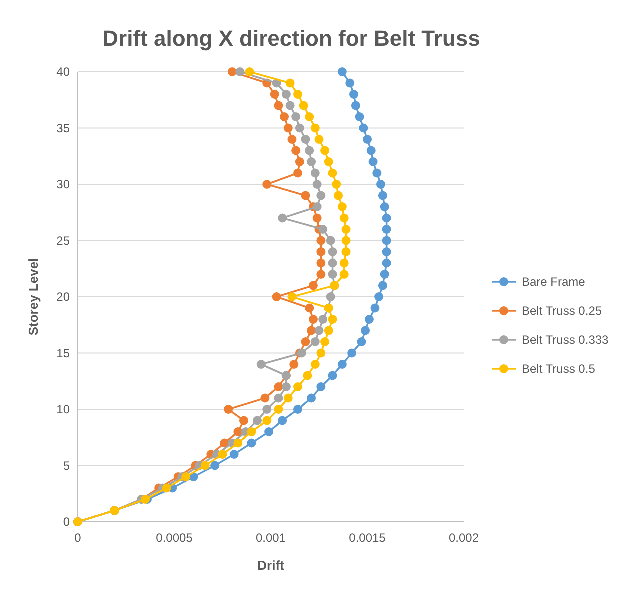  What do you see at coordinates (566, 340) in the screenshot?
I see `legend-label: Belt Truss 0.333` at bounding box center [566, 340].